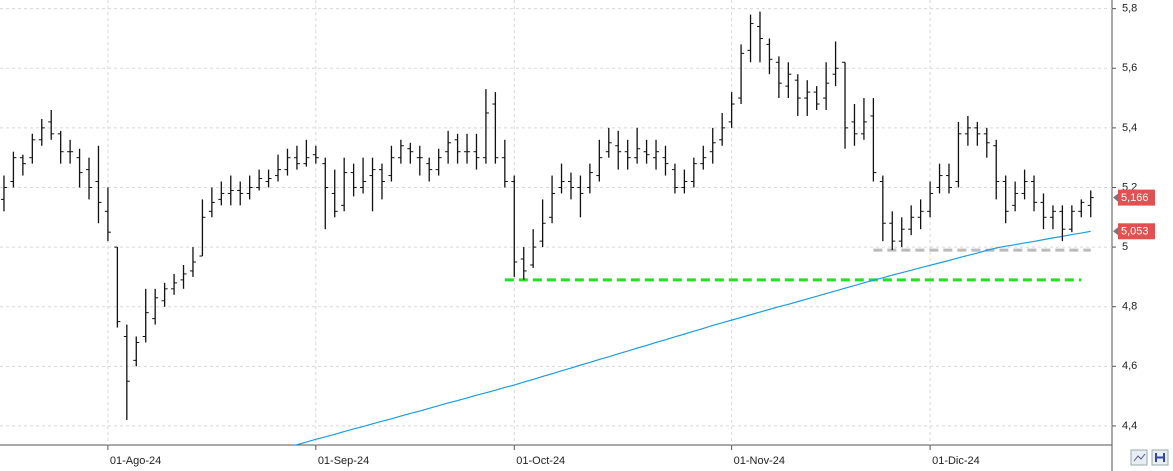  Describe the element at coordinates (1129, 128) in the screenshot. I see `y-tick-label: 5,4` at that location.